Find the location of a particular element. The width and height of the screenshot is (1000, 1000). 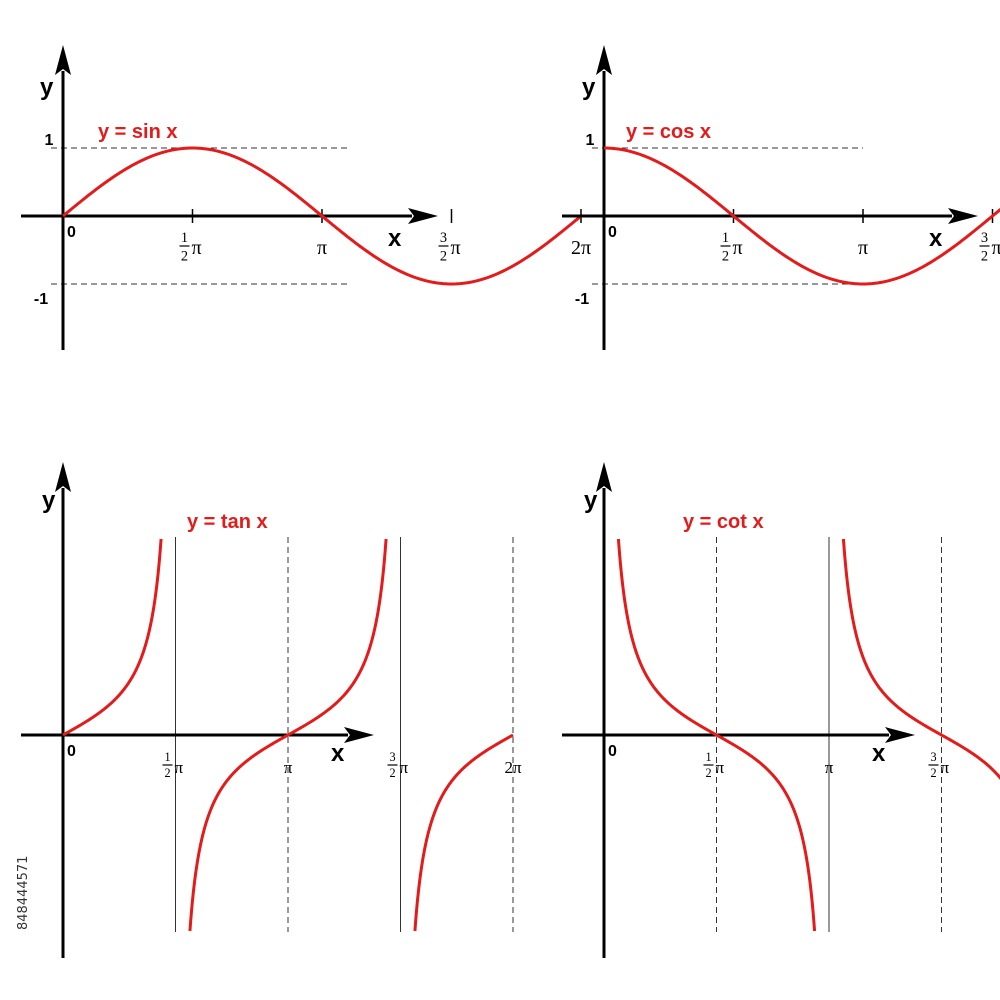

chart-title: y = tan x is located at coordinates (227, 522).